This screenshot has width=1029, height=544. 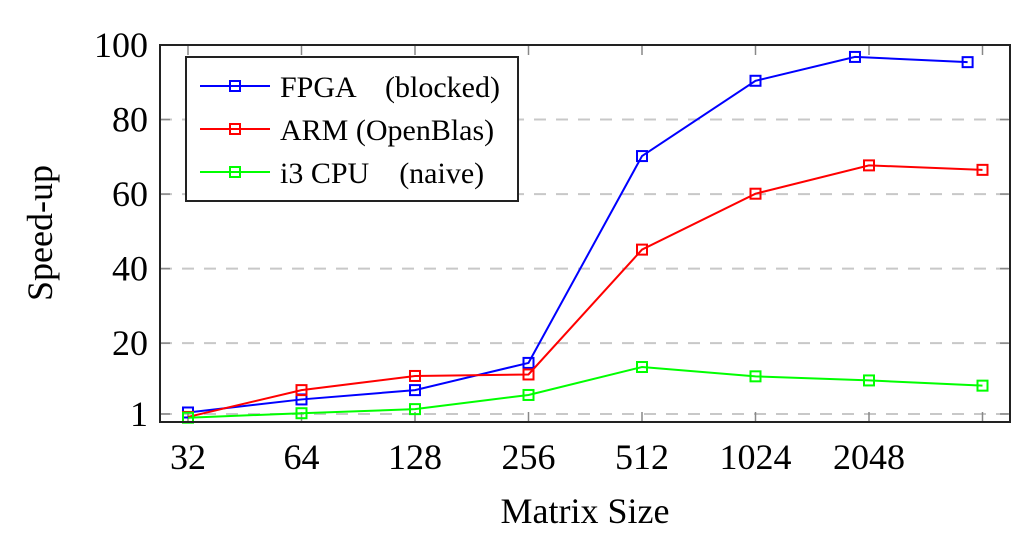 I want to click on x-tick-label: 2048, so click(x=869, y=457).